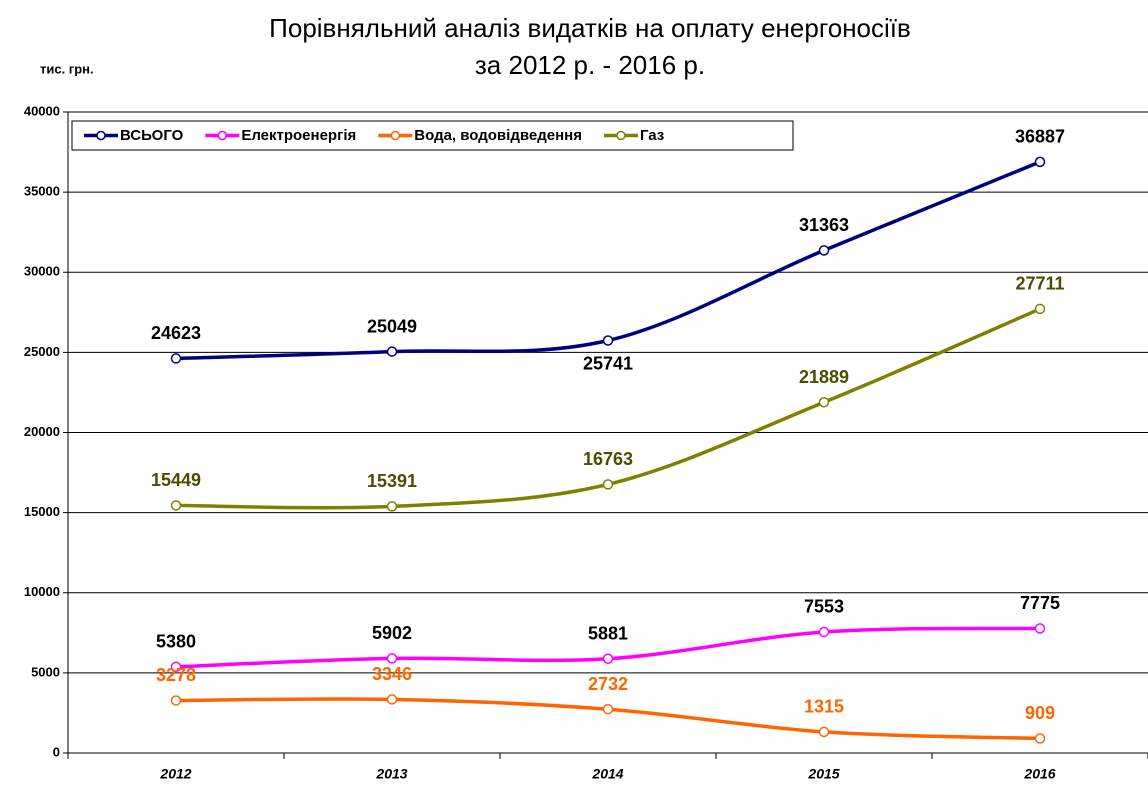 The width and height of the screenshot is (1148, 785). I want to click on data-label: 21889, so click(824, 377).